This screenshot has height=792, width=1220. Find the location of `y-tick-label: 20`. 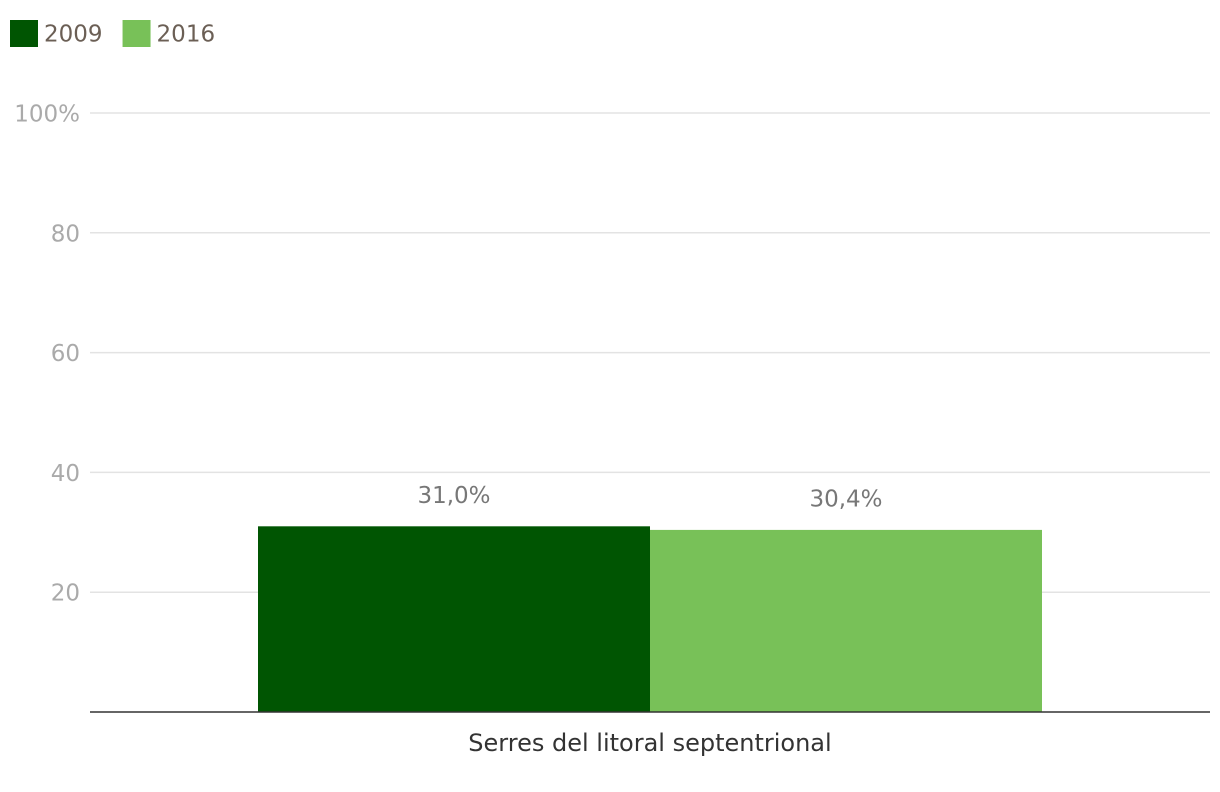

y-tick-label: 20 is located at coordinates (65, 594).